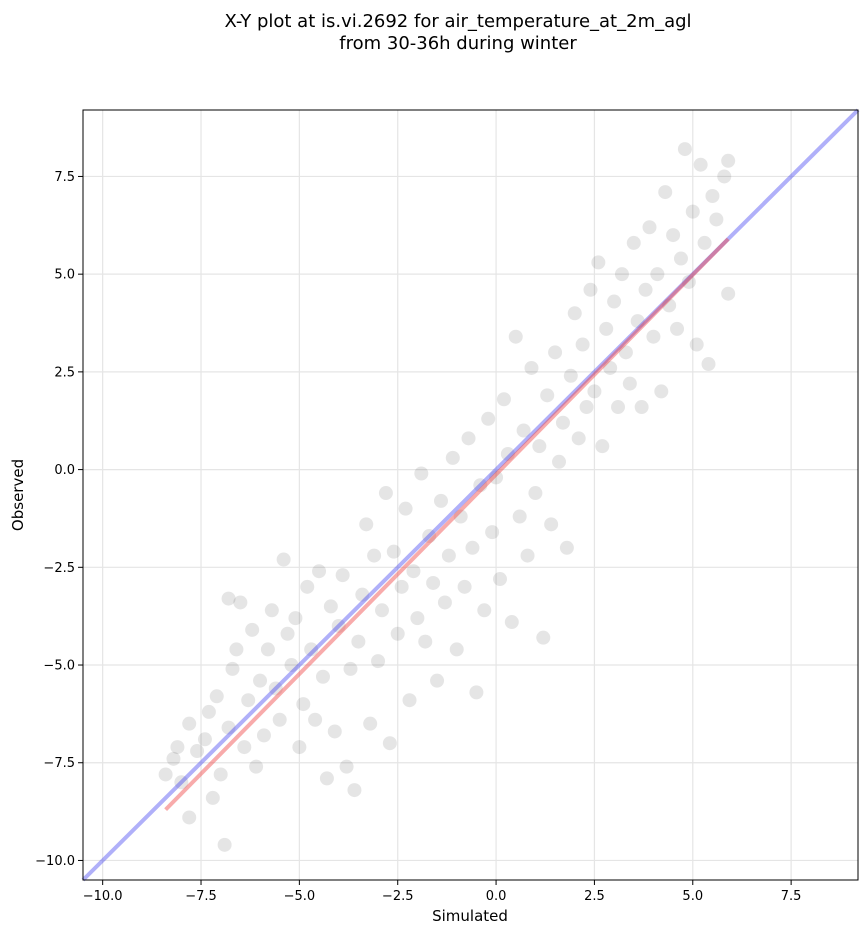 Image resolution: width=867 pixels, height=934 pixels. Describe the element at coordinates (64, 372) in the screenshot. I see `y-tick-label: 2.5` at that location.